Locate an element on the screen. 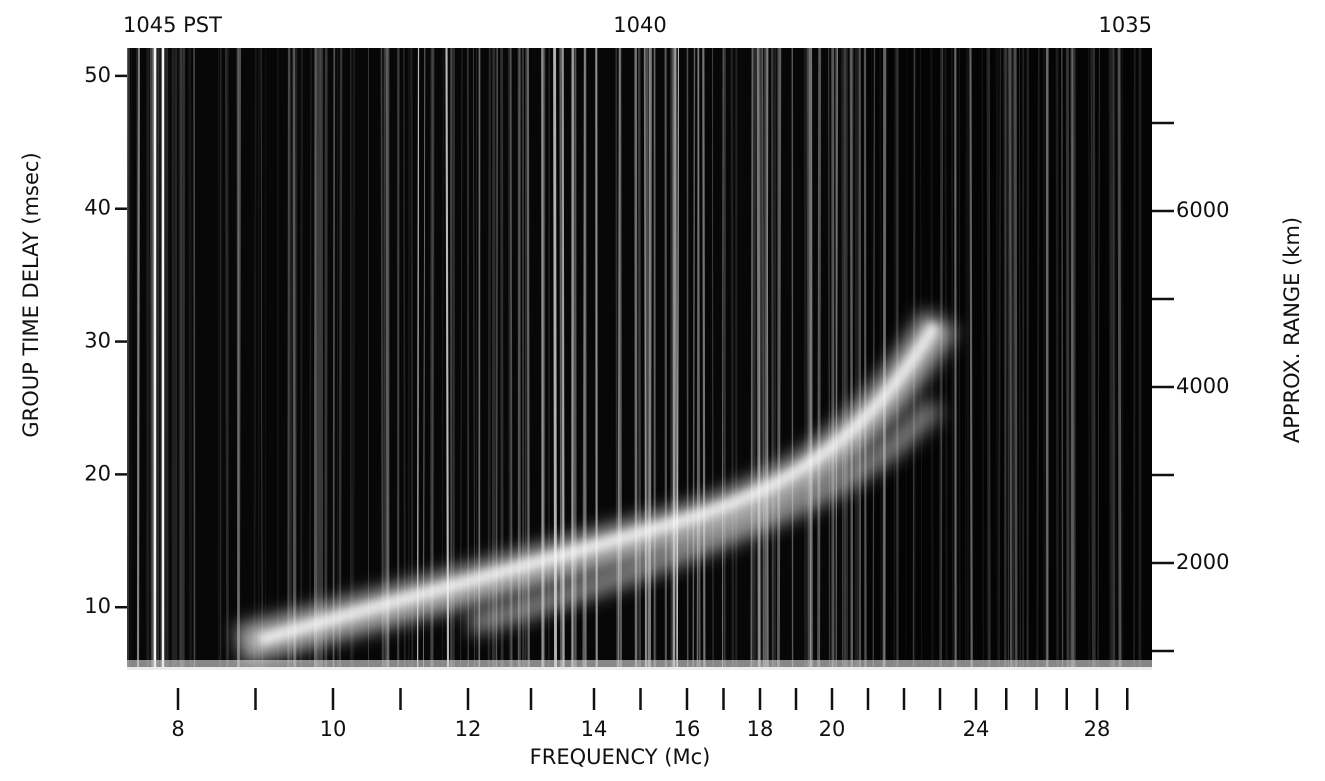  y2-tick-label: 2000 is located at coordinates (1202, 562).